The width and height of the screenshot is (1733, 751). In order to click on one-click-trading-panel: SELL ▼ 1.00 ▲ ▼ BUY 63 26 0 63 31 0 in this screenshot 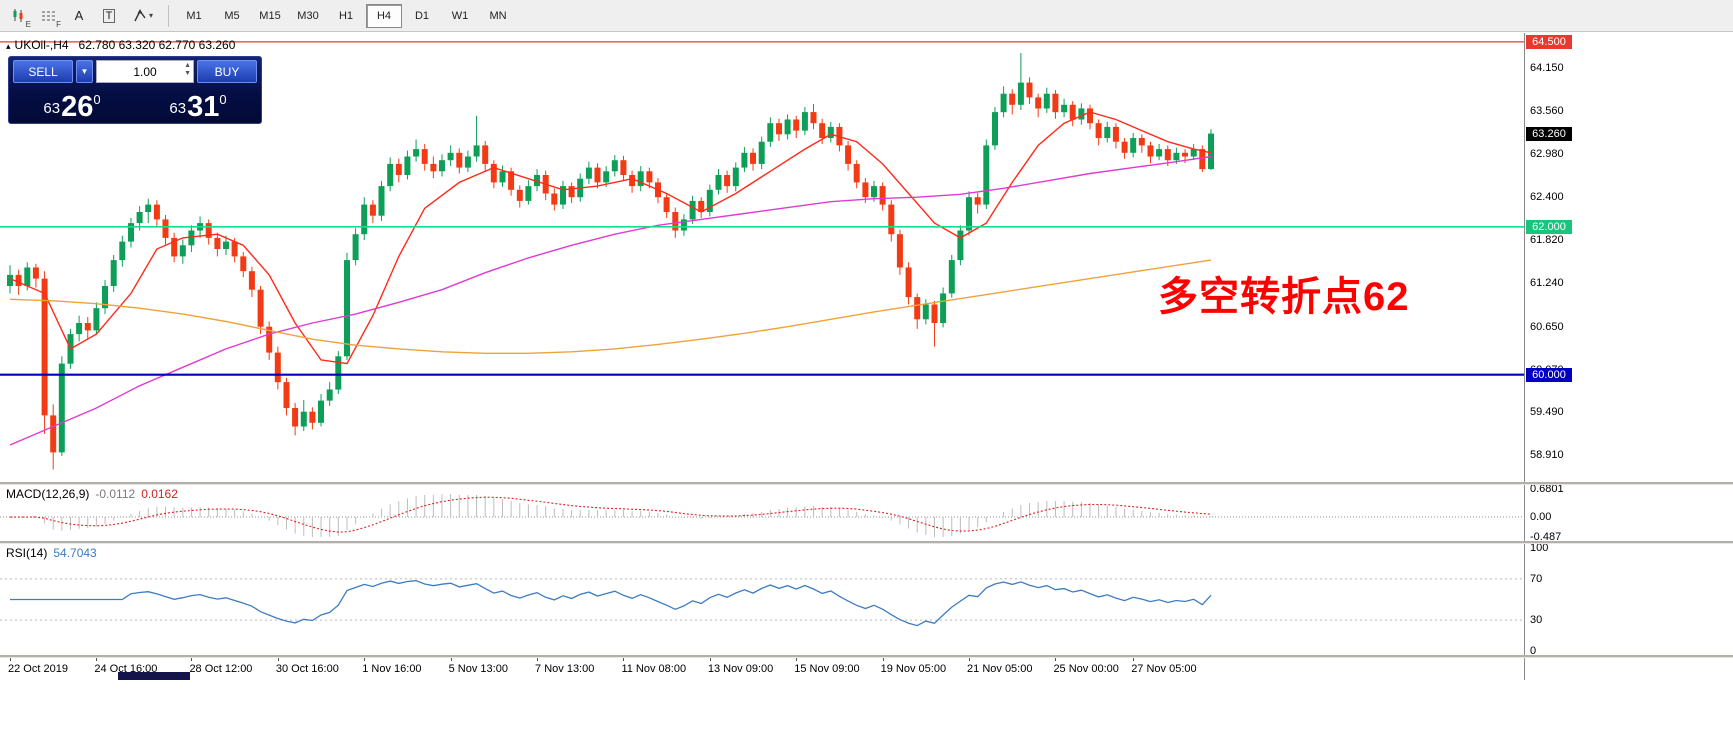, I will do `click(135, 90)`.